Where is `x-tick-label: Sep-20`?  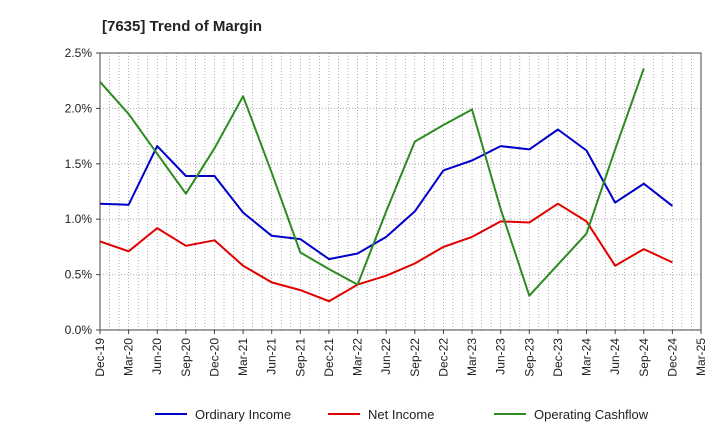
x-tick-label: Sep-20 is located at coordinates (186, 357).